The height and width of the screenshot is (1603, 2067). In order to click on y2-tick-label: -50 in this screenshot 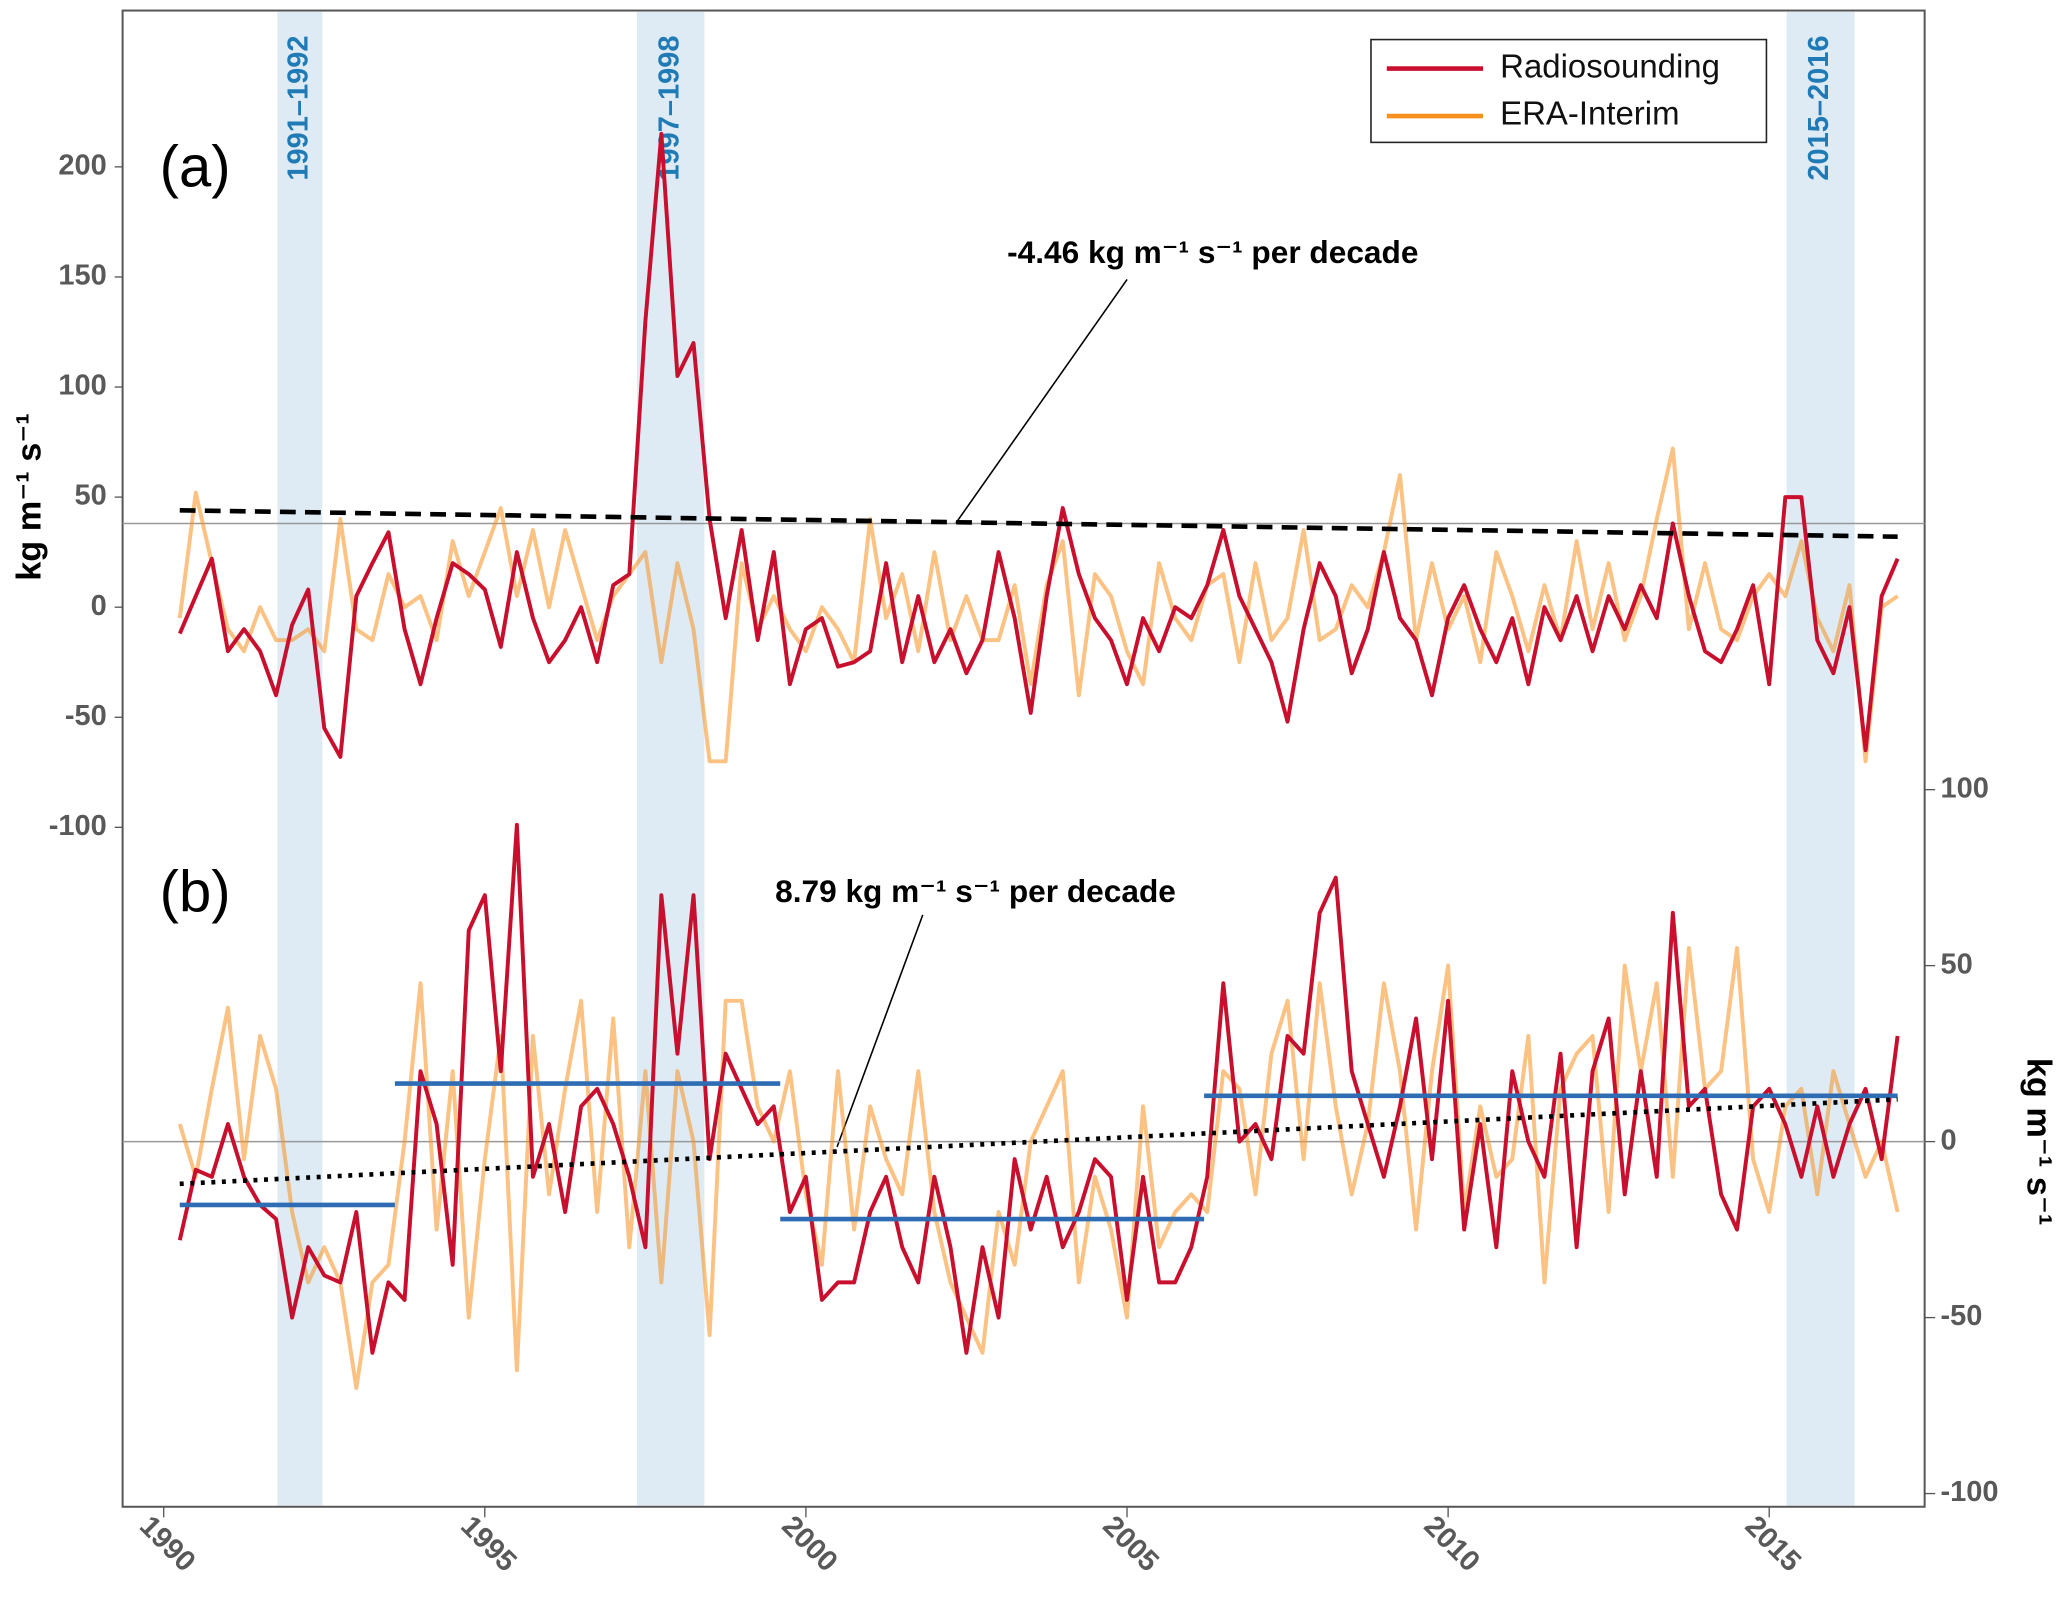, I will do `click(1961, 1316)`.